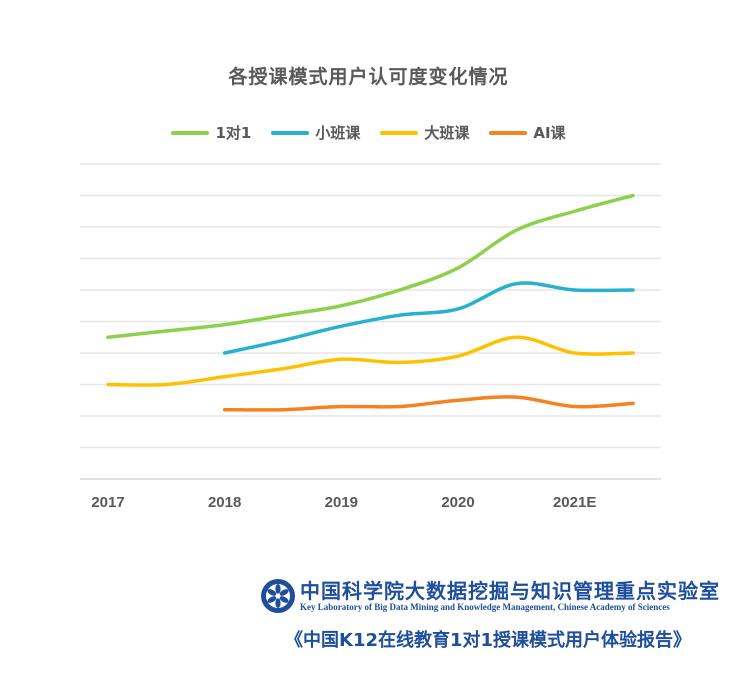  What do you see at coordinates (428, 318) in the screenshot?
I see `series-line-small-class` at bounding box center [428, 318].